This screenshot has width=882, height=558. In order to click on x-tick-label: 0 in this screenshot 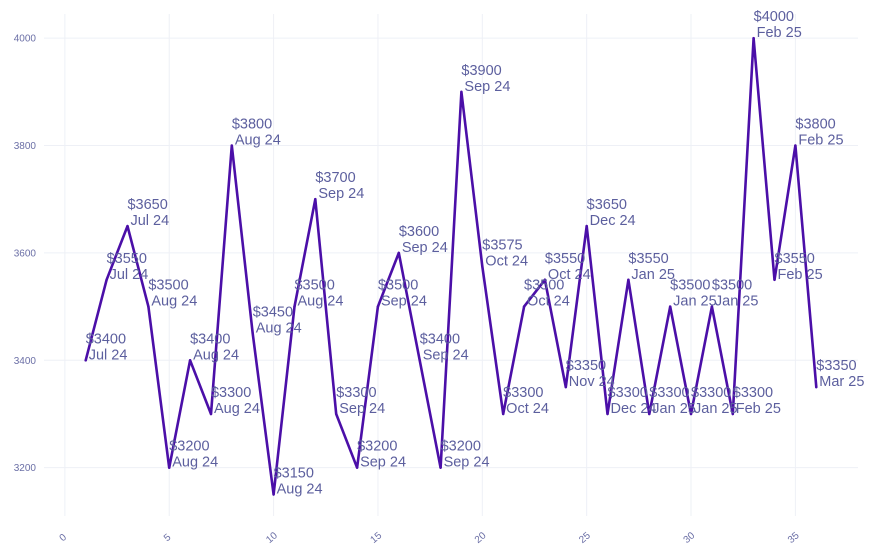, I will do `click(64, 538)`.